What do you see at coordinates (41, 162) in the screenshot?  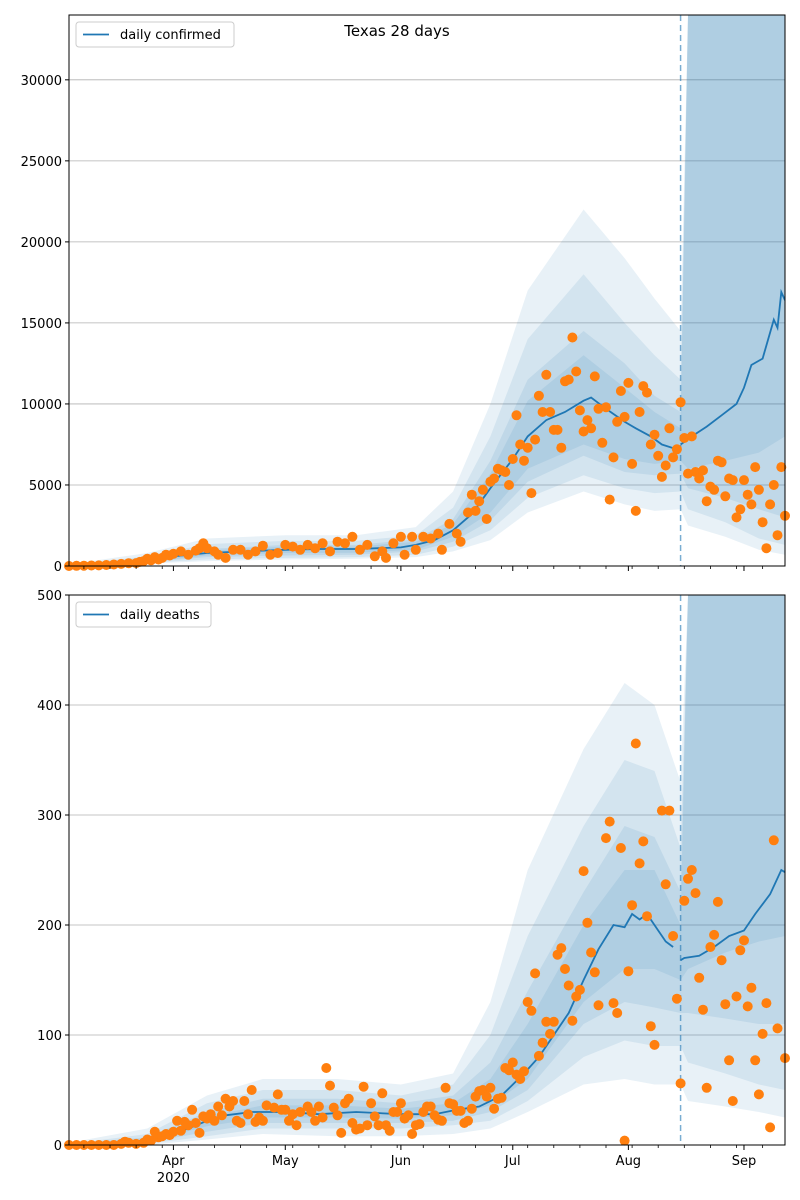 I see `y-tick-label: 25000` at bounding box center [41, 162].